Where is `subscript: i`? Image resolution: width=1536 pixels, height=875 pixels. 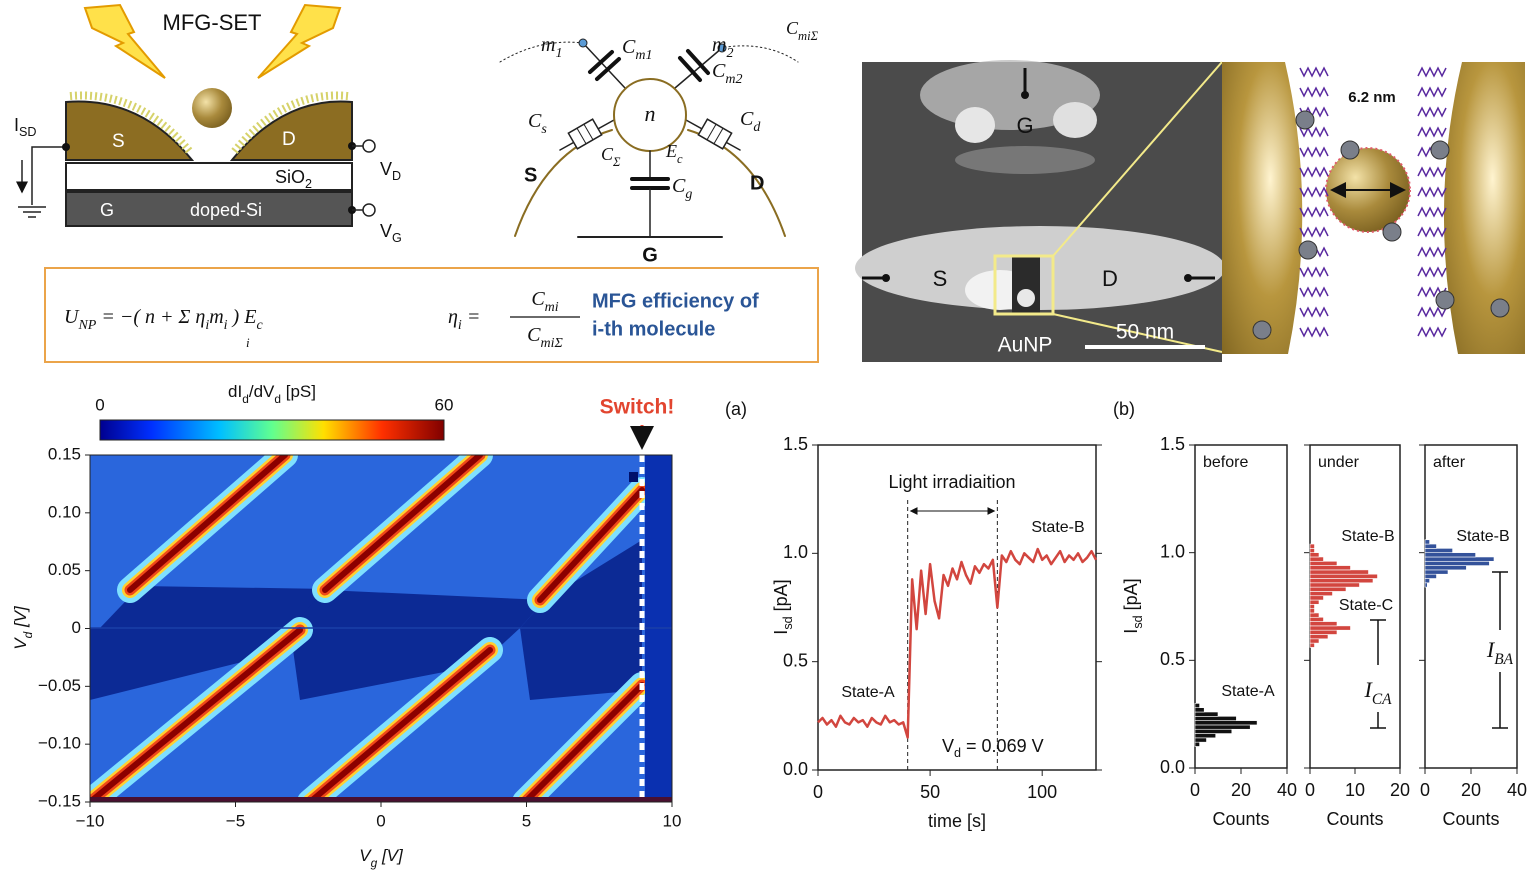 subscript: i is located at coordinates (226, 325).